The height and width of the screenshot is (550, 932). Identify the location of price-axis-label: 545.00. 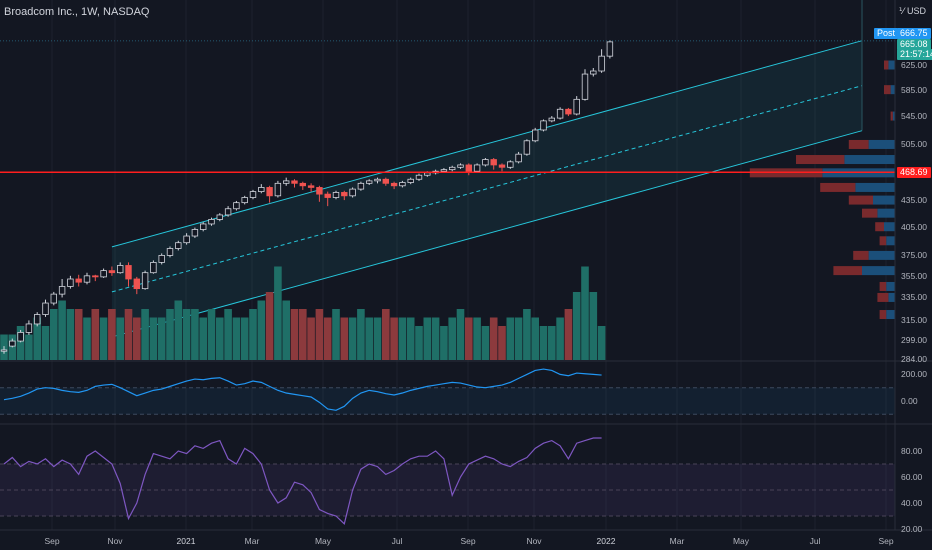
(914, 116).